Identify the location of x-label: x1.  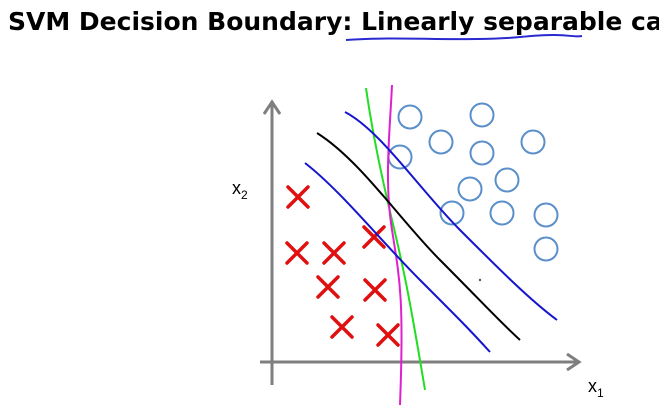
(596, 388).